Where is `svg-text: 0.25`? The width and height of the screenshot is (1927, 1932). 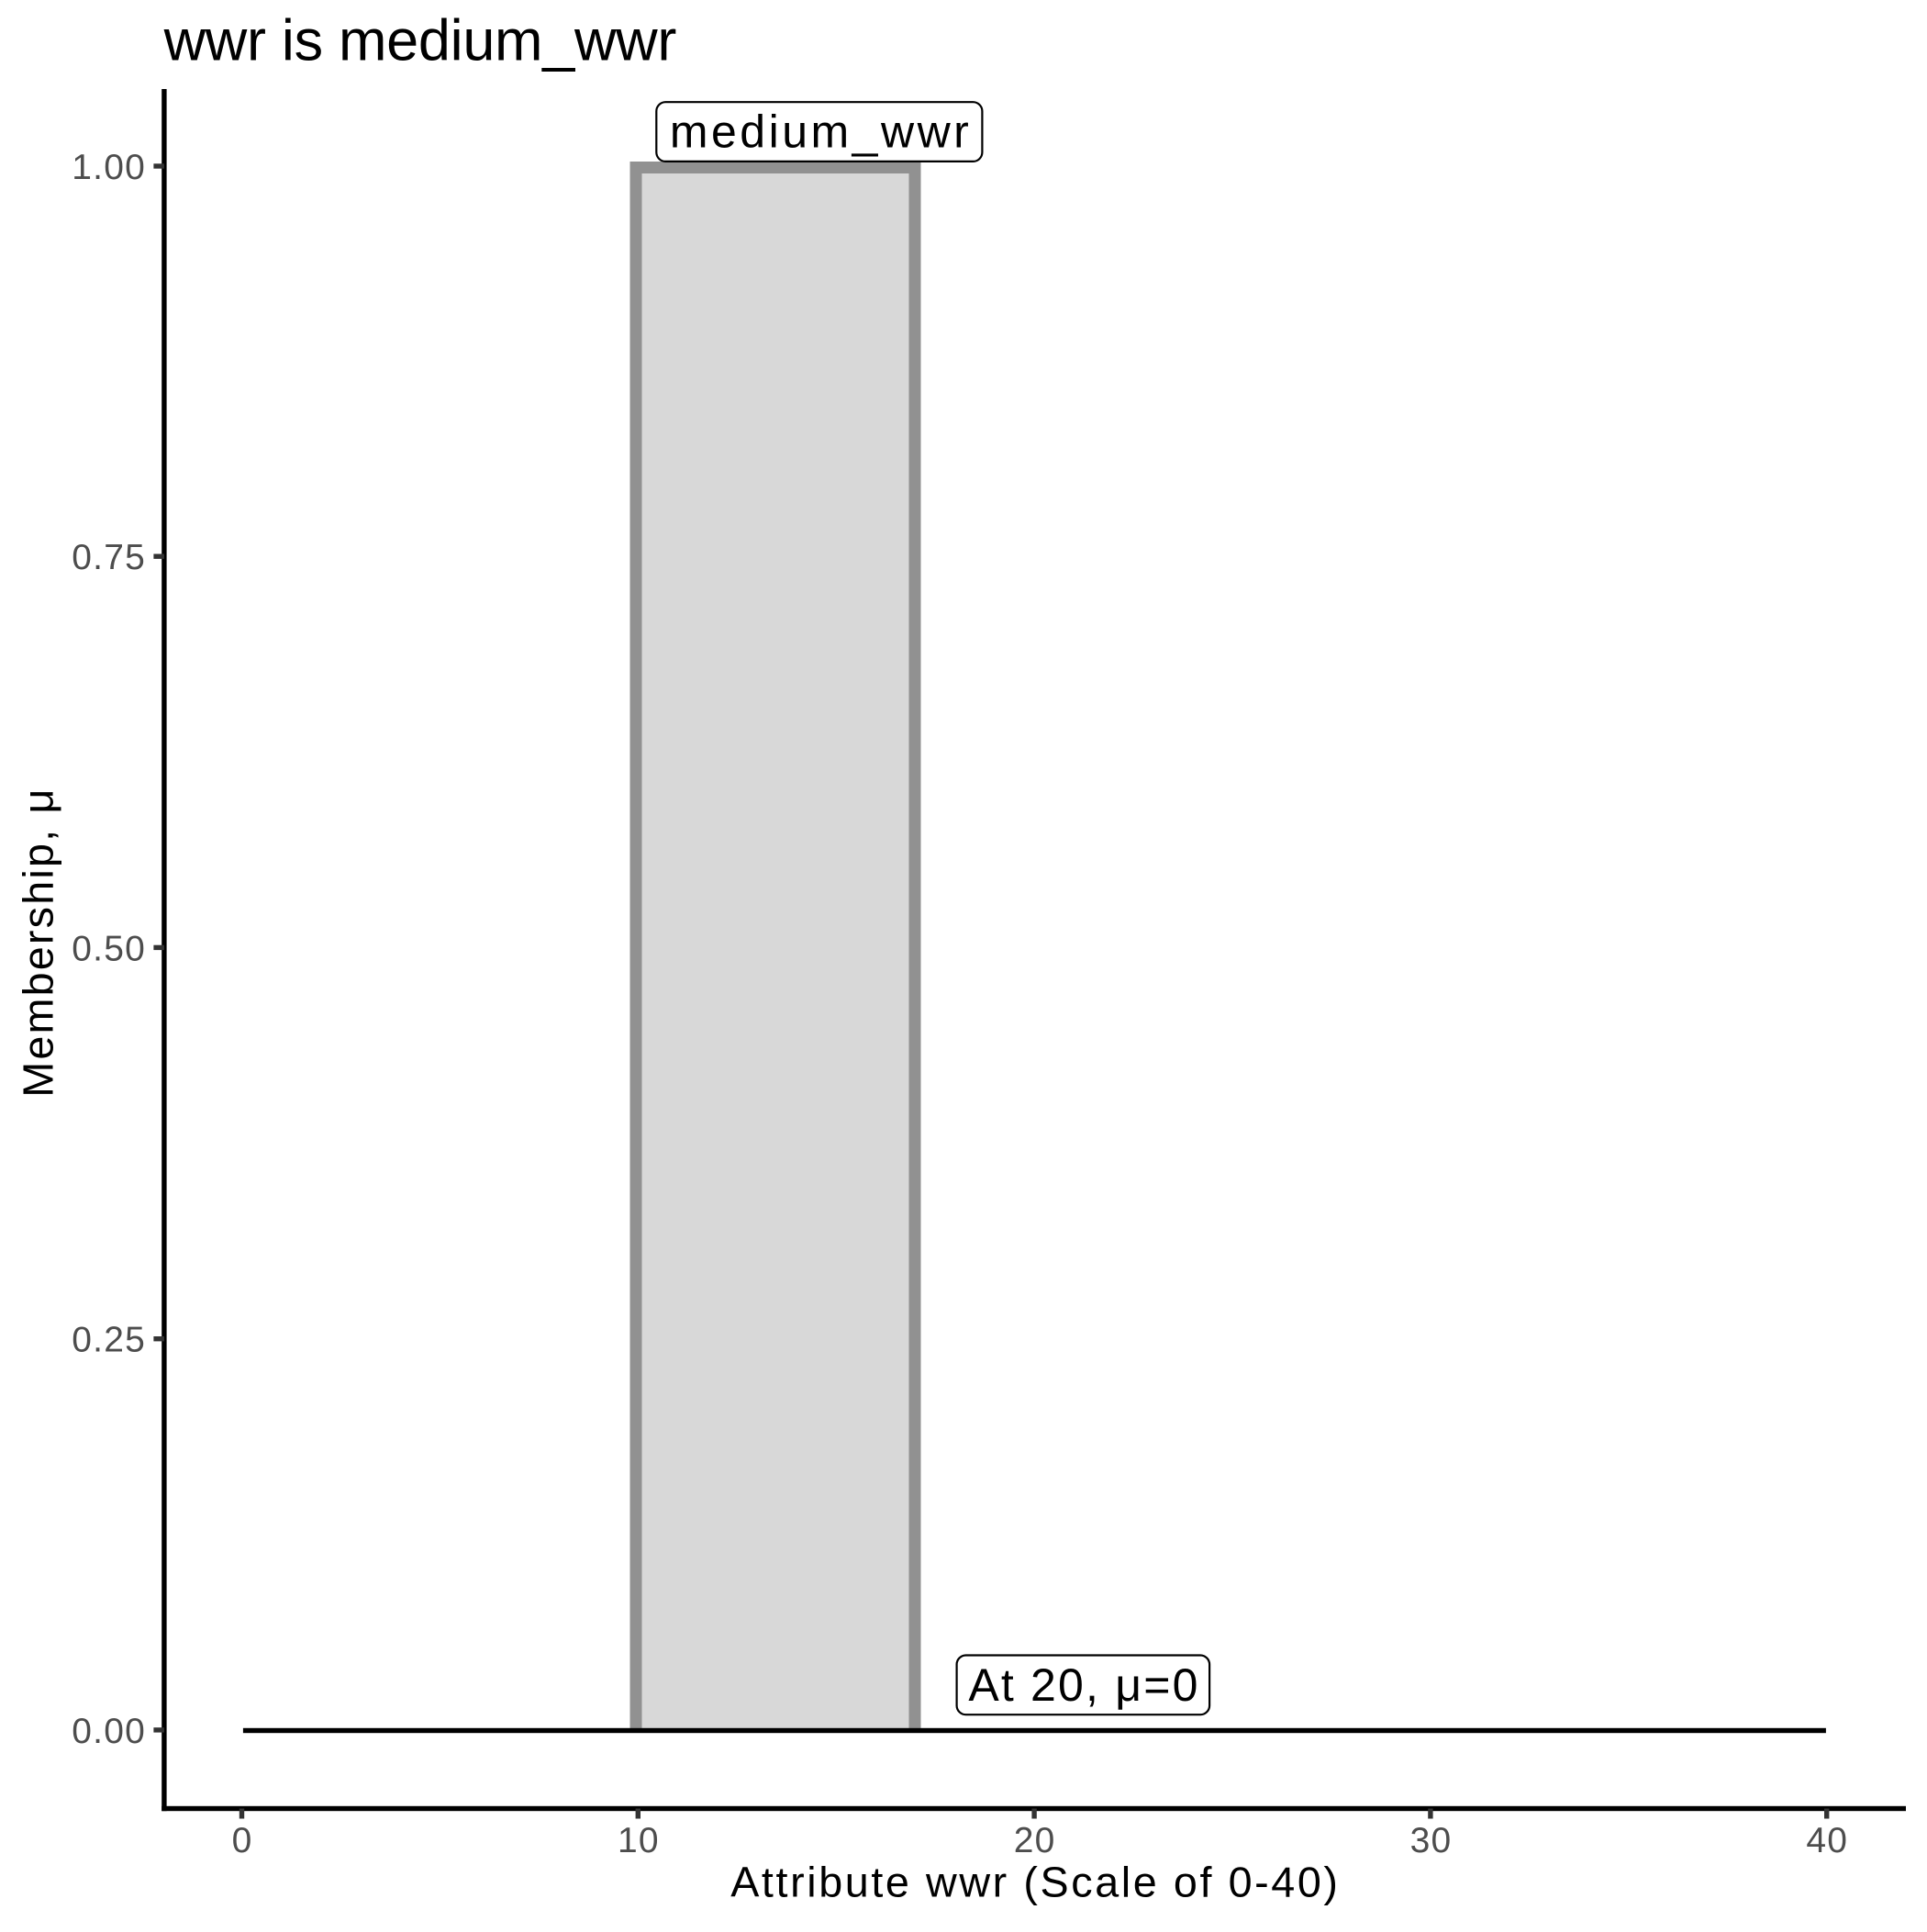 svg-text: 0.25 is located at coordinates (109, 1340).